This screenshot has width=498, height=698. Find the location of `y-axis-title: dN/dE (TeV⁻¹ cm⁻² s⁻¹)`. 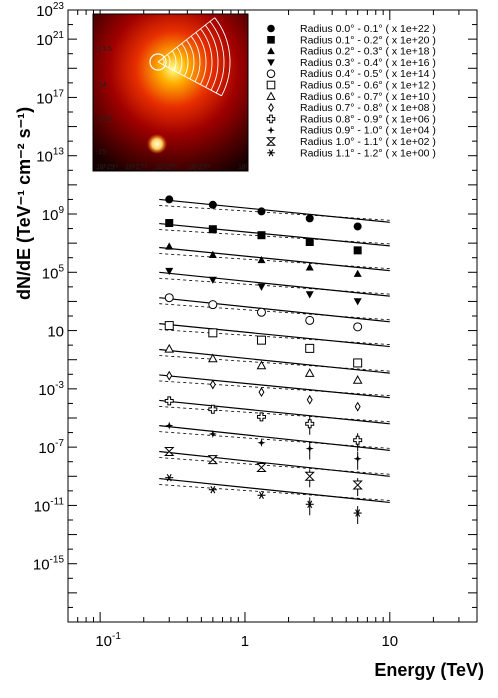

y-axis-title: dN/dE (TeV⁻¹ cm⁻² s⁻¹) is located at coordinates (24, 203).